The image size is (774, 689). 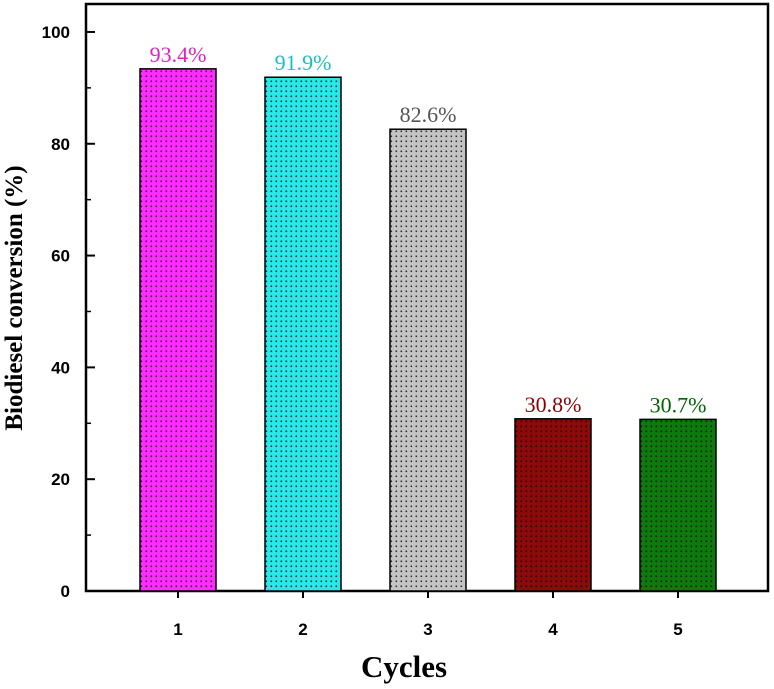 What do you see at coordinates (177, 629) in the screenshot?
I see `x-tick-label: 1` at bounding box center [177, 629].